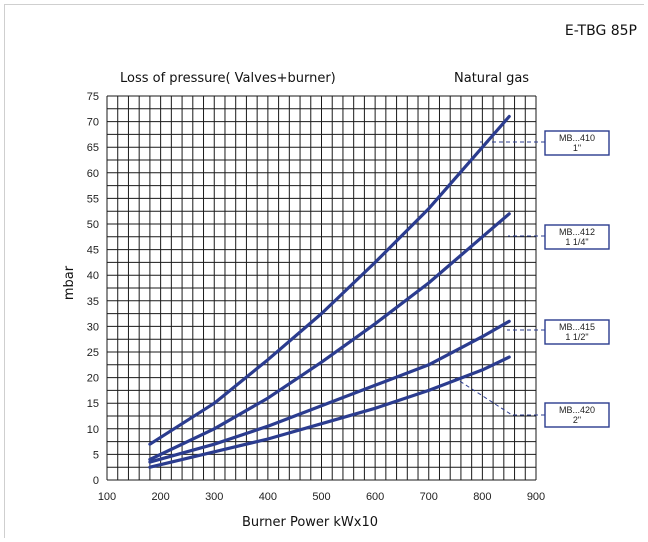 This screenshot has width=648, height=542. I want to click on chart-title: Loss of pressure( Valves+burner), so click(228, 78).